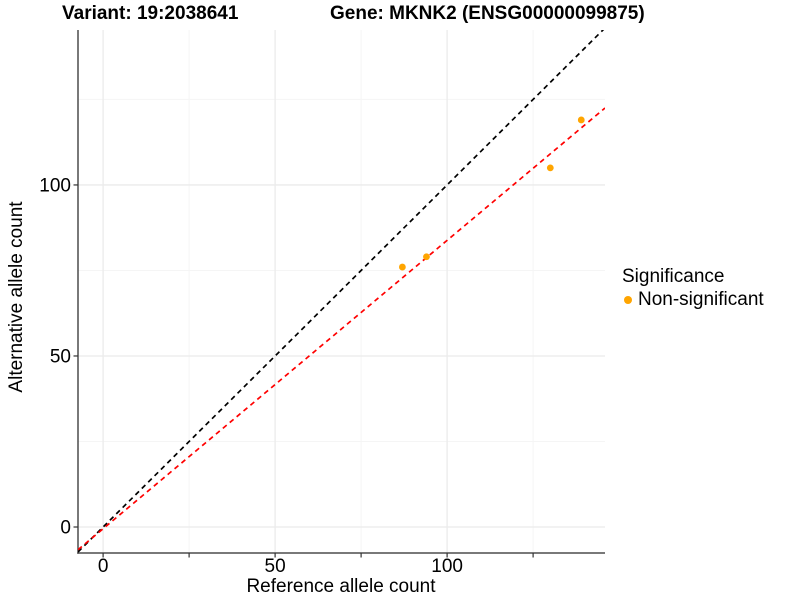 The image size is (800, 600). What do you see at coordinates (628, 300) in the screenshot?
I see `legend-point-icon` at bounding box center [628, 300].